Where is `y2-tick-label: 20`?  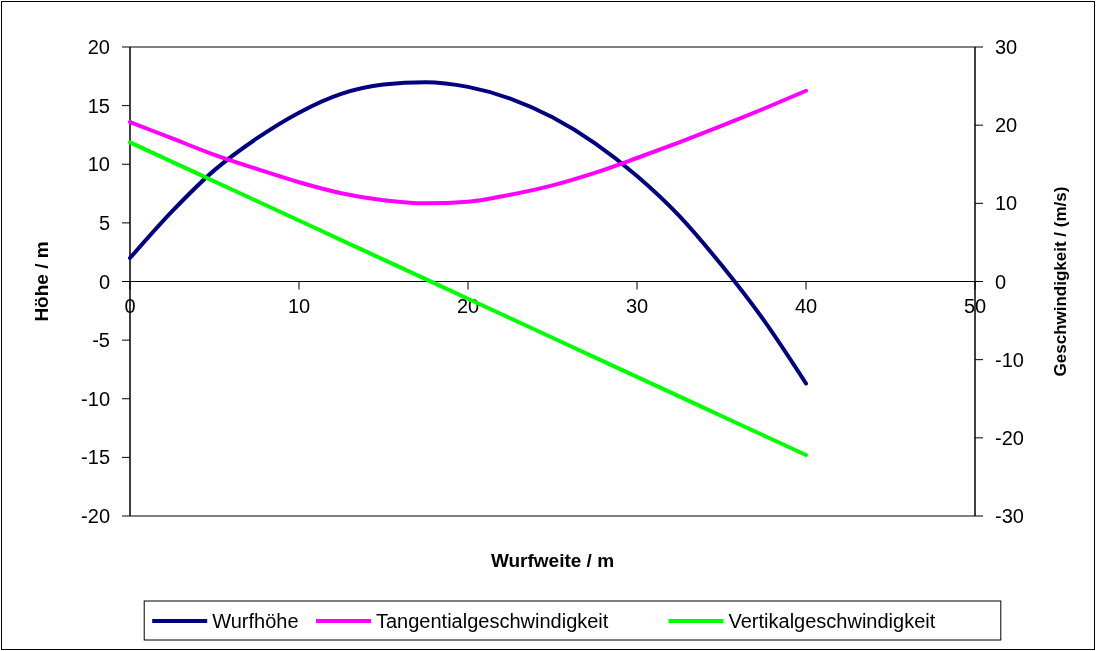 y2-tick-label: 20 is located at coordinates (1006, 125).